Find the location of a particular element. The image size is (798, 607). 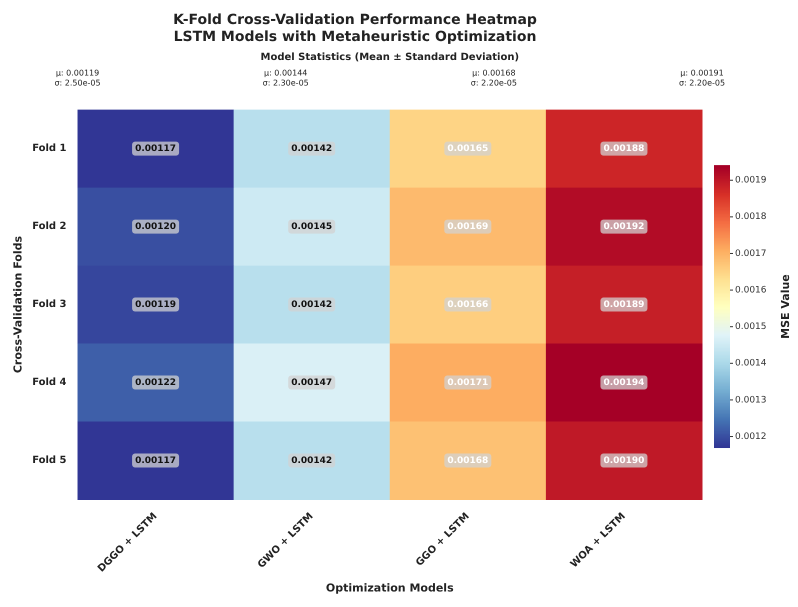

text: μ: 0.00144 σ: 2.30e-05 is located at coordinates (285, 78).